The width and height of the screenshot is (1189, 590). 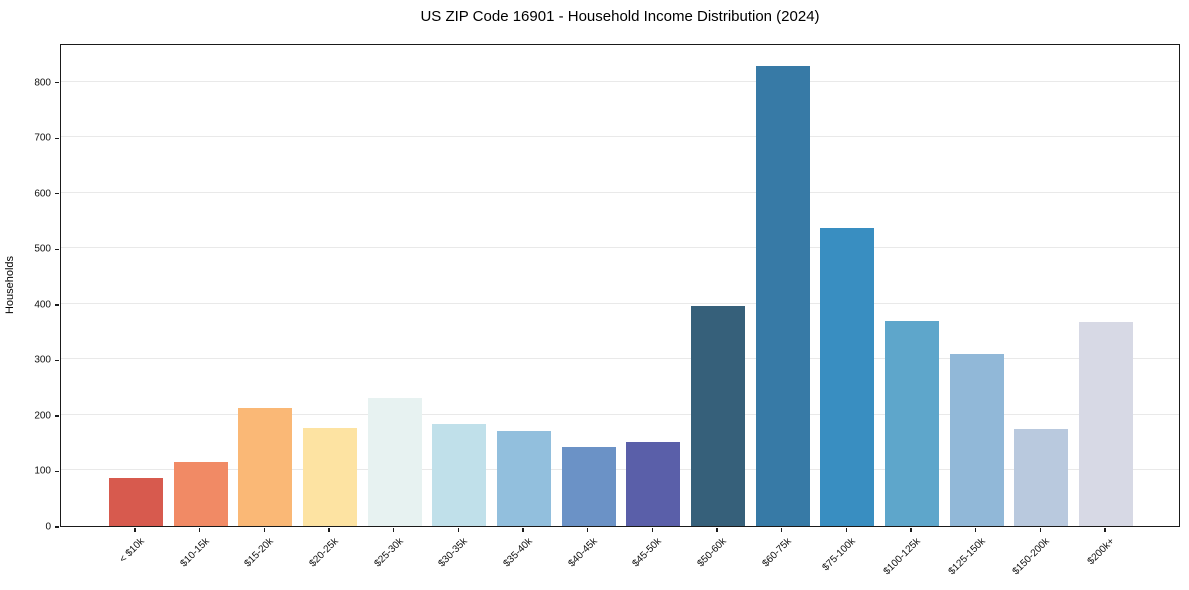 What do you see at coordinates (967, 557) in the screenshot?
I see `x-tick-label: $125-150k` at bounding box center [967, 557].